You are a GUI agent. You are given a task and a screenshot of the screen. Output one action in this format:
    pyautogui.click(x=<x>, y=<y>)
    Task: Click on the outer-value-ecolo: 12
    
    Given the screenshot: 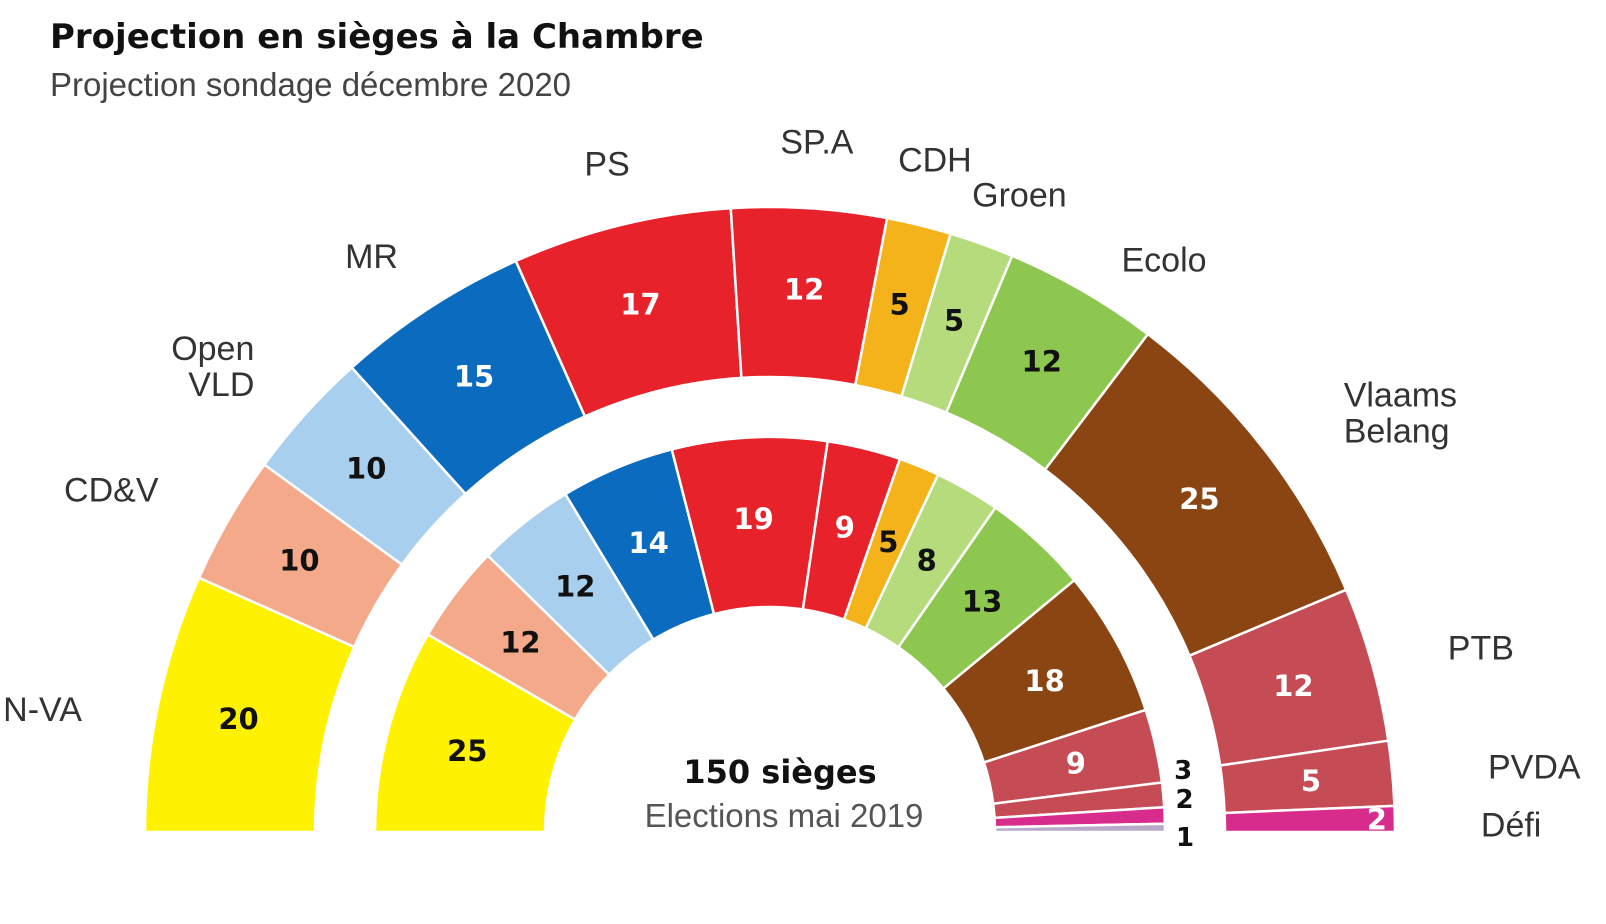 What is the action you would take?
    pyautogui.click(x=1042, y=361)
    